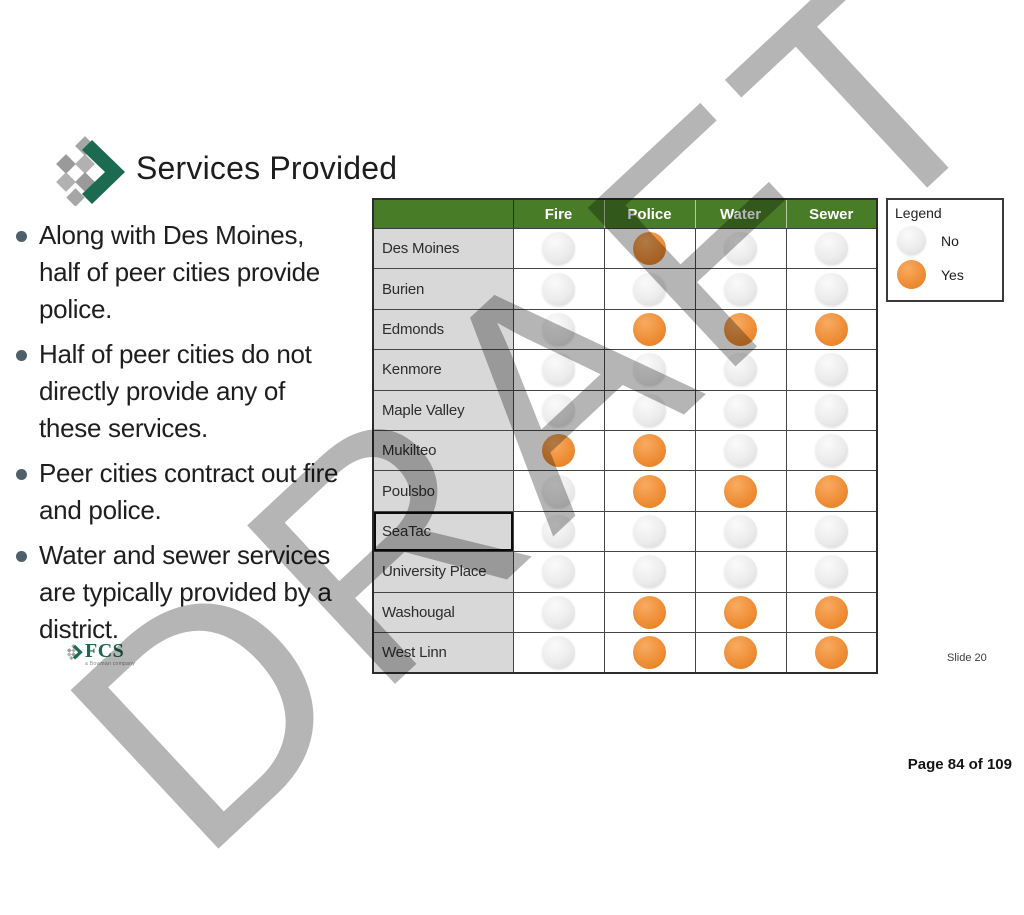 The image size is (1024, 915). I want to click on table-header-row: Fire Police Water Sewer, so click(625, 214).